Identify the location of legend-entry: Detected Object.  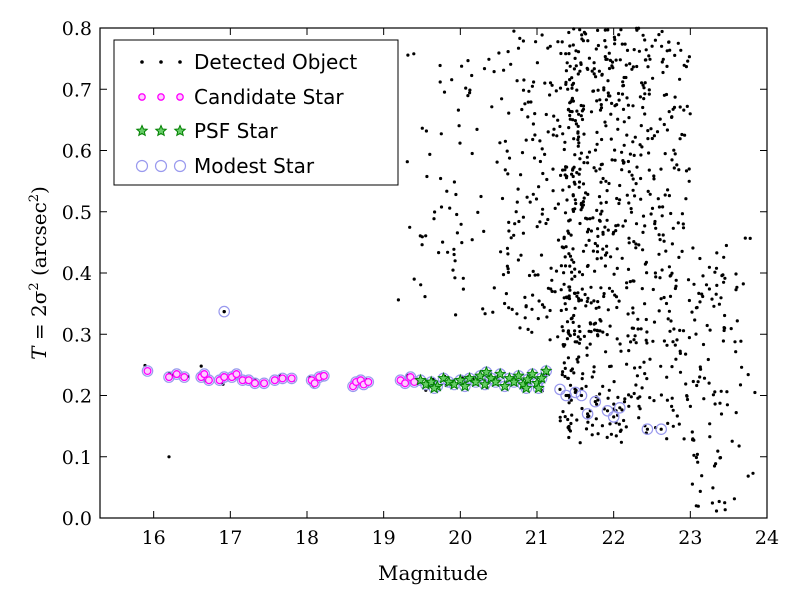
(248, 62).